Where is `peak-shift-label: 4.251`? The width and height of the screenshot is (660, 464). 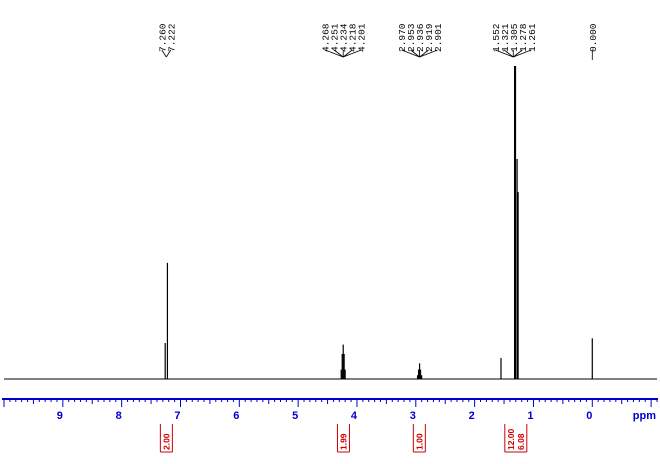 peak-shift-label: 4.251 is located at coordinates (335, 37).